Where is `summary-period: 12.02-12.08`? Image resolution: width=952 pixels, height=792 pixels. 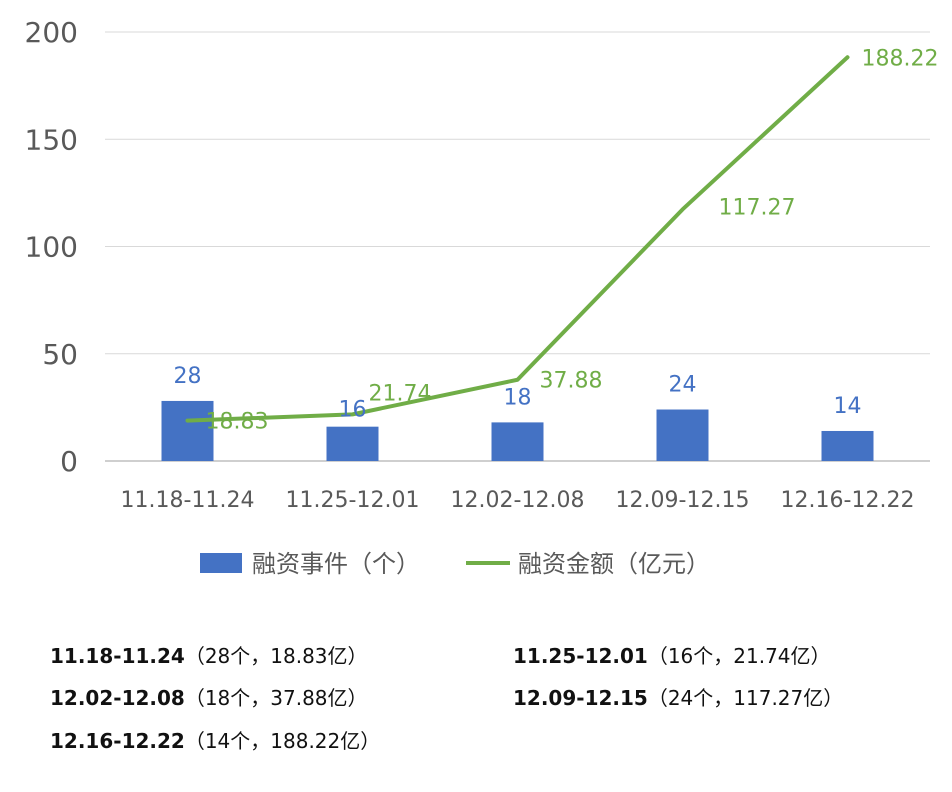
summary-period: 12.02-12.08 is located at coordinates (117, 698).